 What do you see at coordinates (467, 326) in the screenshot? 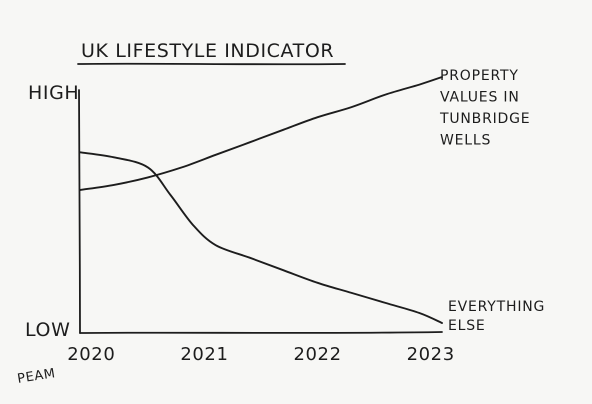
I see `everything-else-label-line-2: ELSE` at bounding box center [467, 326].